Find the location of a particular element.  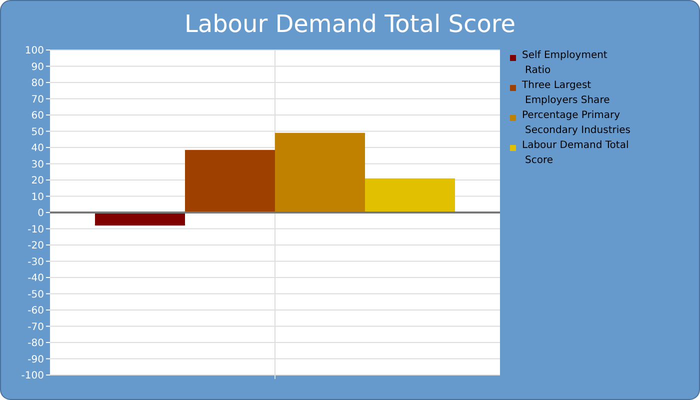

y-tick-label: 80 is located at coordinates (37, 83).